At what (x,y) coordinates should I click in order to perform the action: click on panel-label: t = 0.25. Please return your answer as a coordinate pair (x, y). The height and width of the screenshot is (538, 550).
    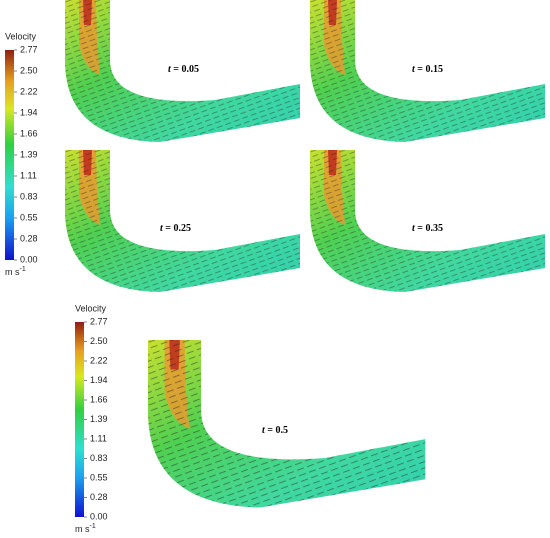
    Looking at the image, I should click on (175, 228).